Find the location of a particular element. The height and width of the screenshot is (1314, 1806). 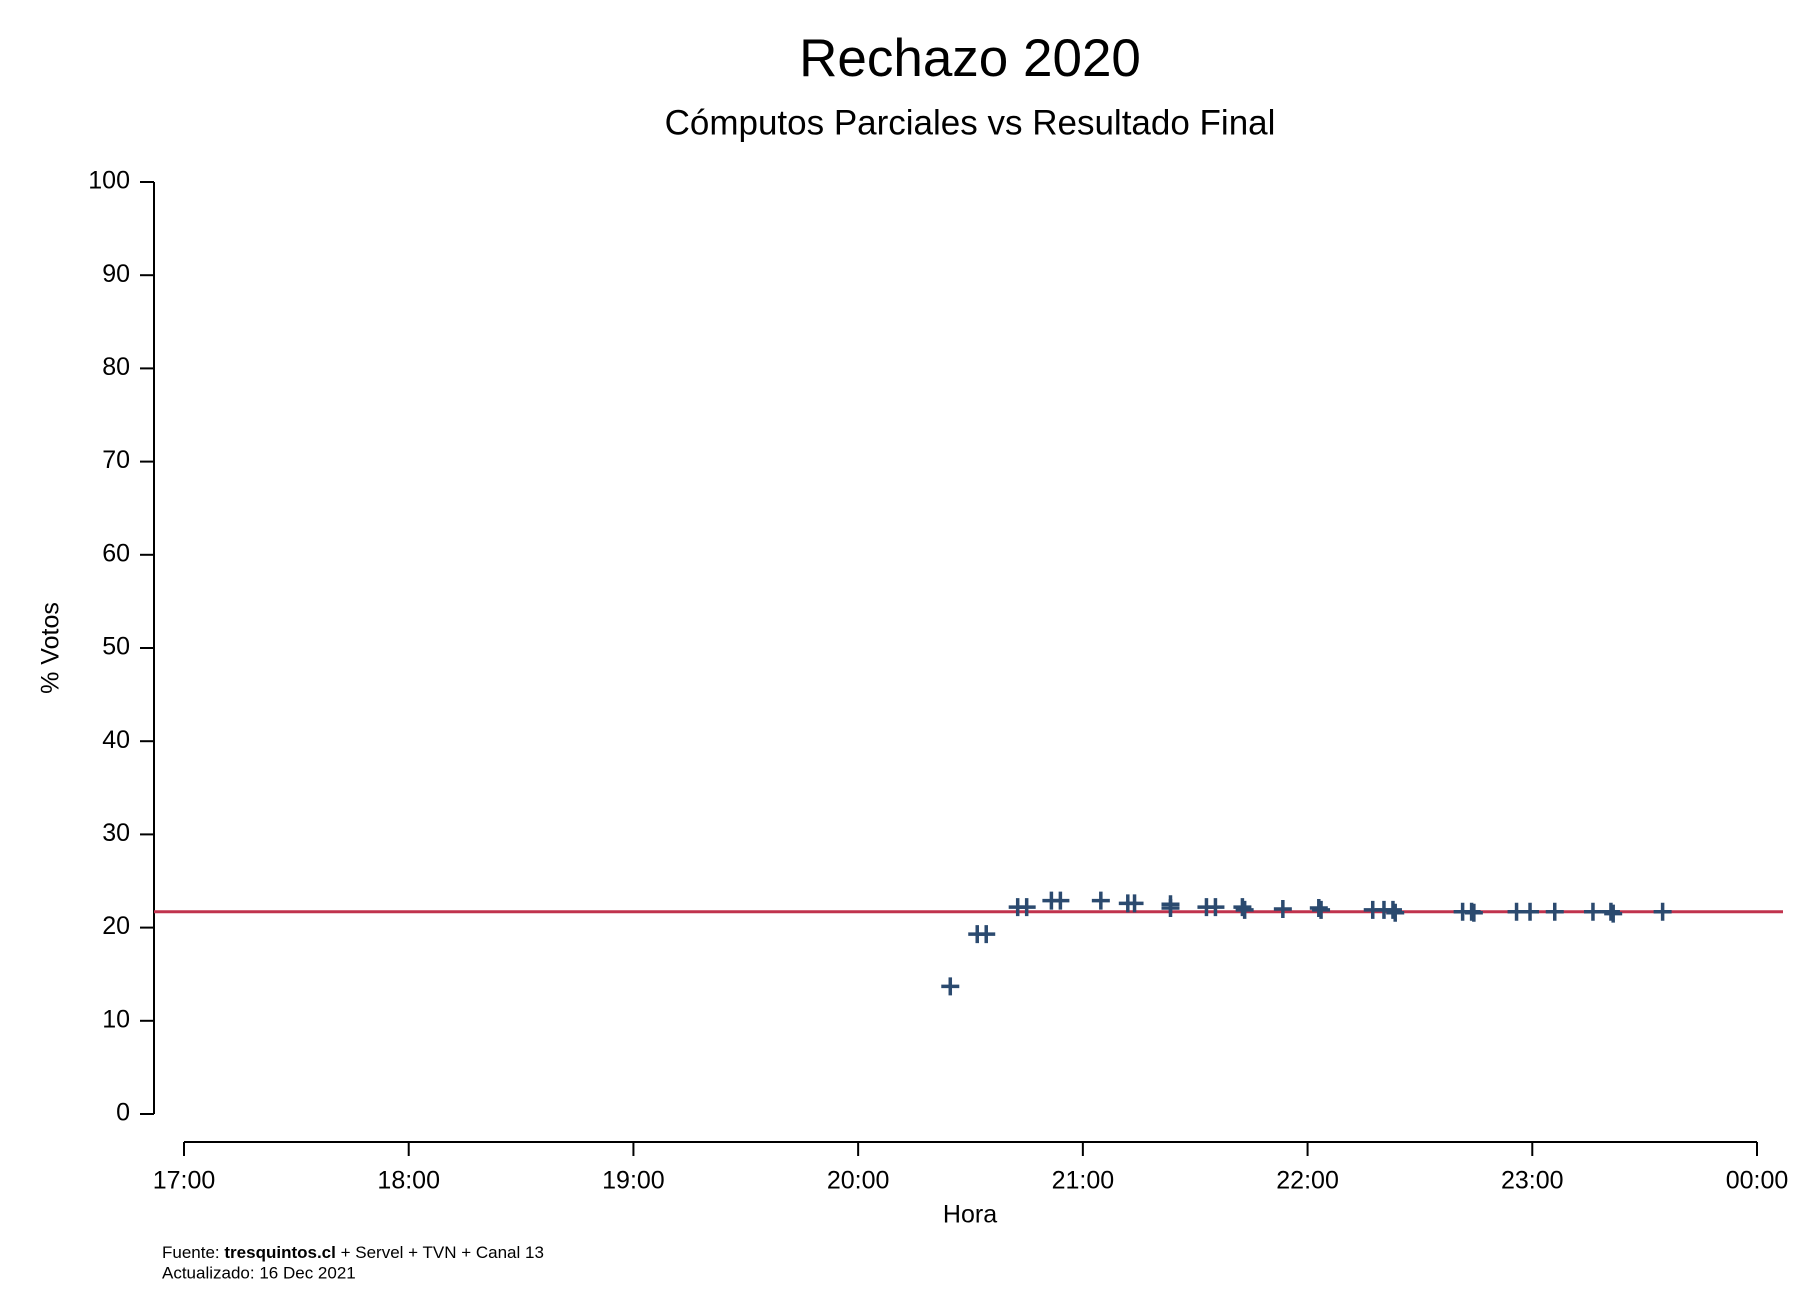

y-tick-label: 50 is located at coordinates (116, 647).